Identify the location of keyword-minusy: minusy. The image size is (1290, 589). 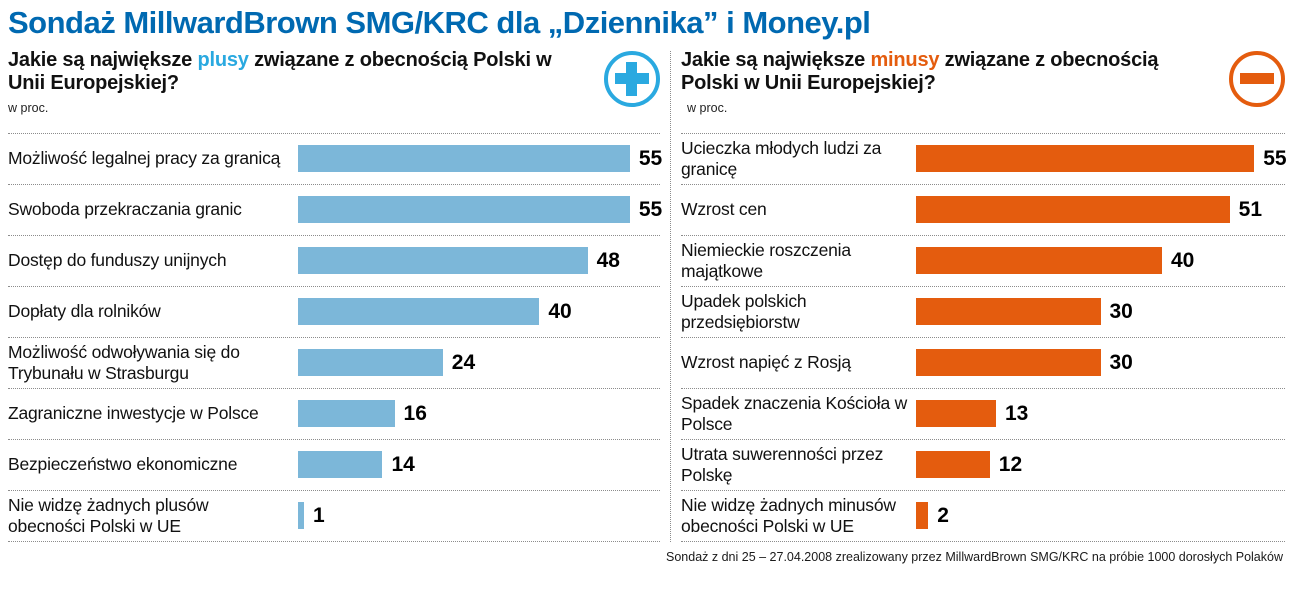
(905, 59).